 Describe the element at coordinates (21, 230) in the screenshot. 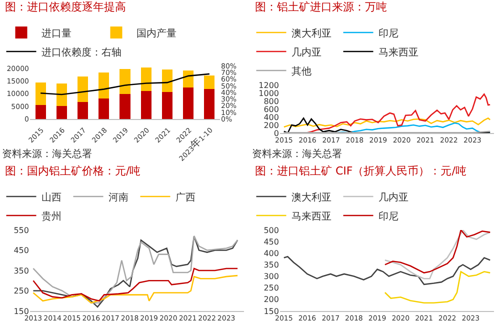

I see `y-tick-label: 550` at that location.